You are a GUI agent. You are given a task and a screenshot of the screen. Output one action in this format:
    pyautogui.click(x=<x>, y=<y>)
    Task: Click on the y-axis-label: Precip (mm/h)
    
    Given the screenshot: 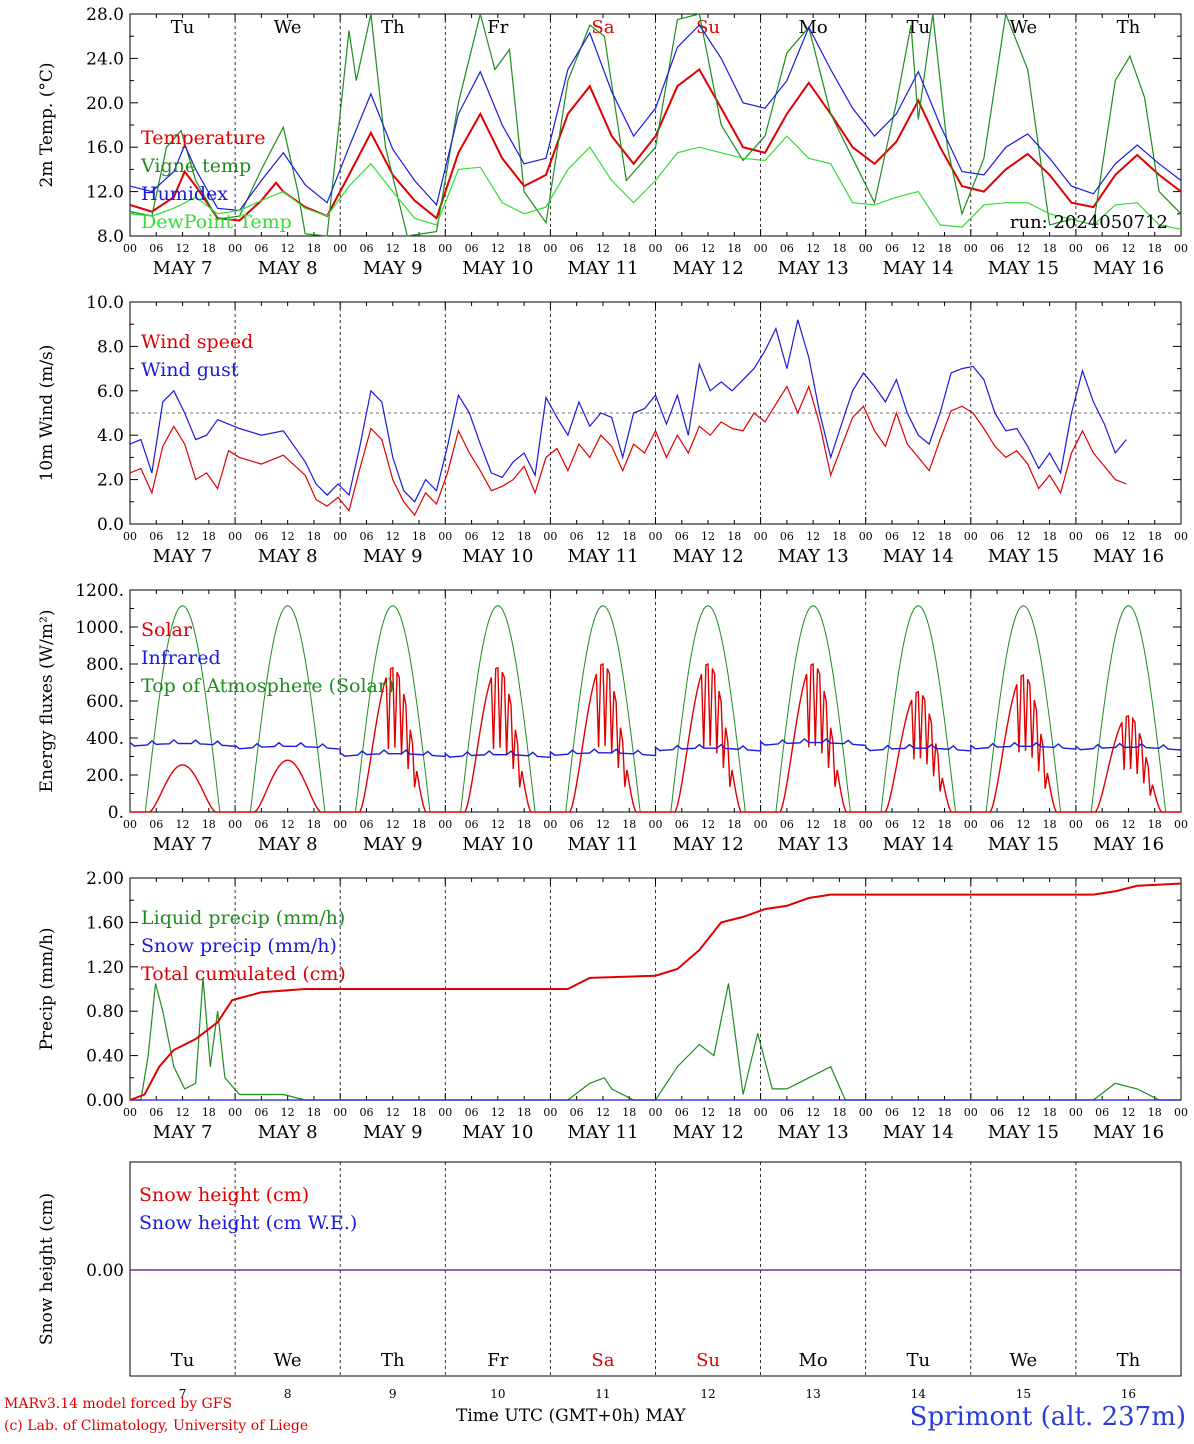 What is the action you would take?
    pyautogui.click(x=47, y=988)
    